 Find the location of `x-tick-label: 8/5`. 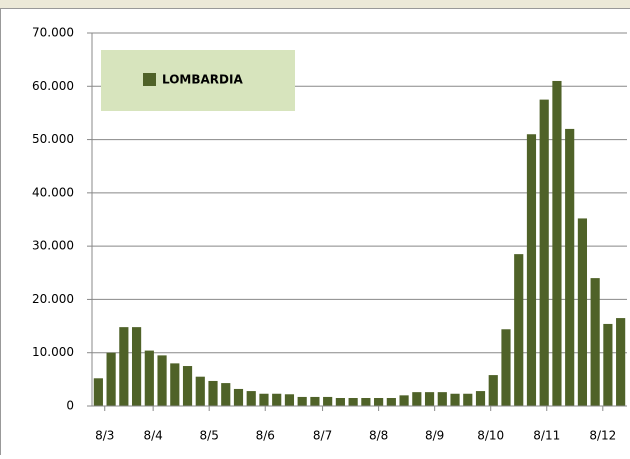

x-tick-label: 8/5 is located at coordinates (209, 436).